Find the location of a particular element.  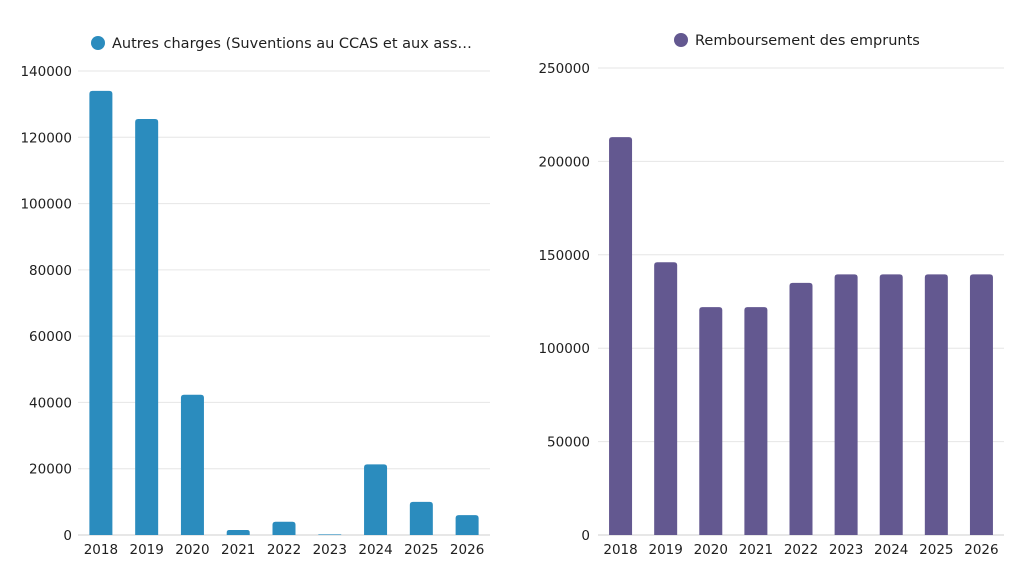

y-tick-label: 20000 is located at coordinates (50, 470).